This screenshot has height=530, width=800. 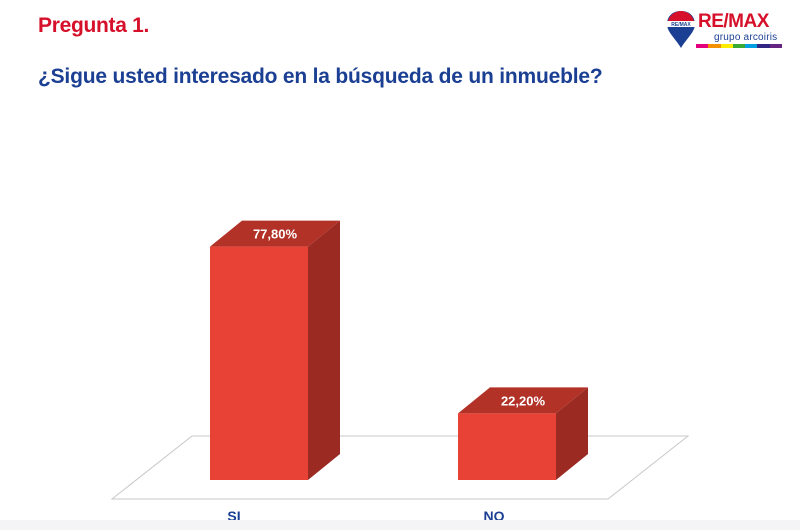 What do you see at coordinates (259, 363) in the screenshot?
I see `bar-si` at bounding box center [259, 363].